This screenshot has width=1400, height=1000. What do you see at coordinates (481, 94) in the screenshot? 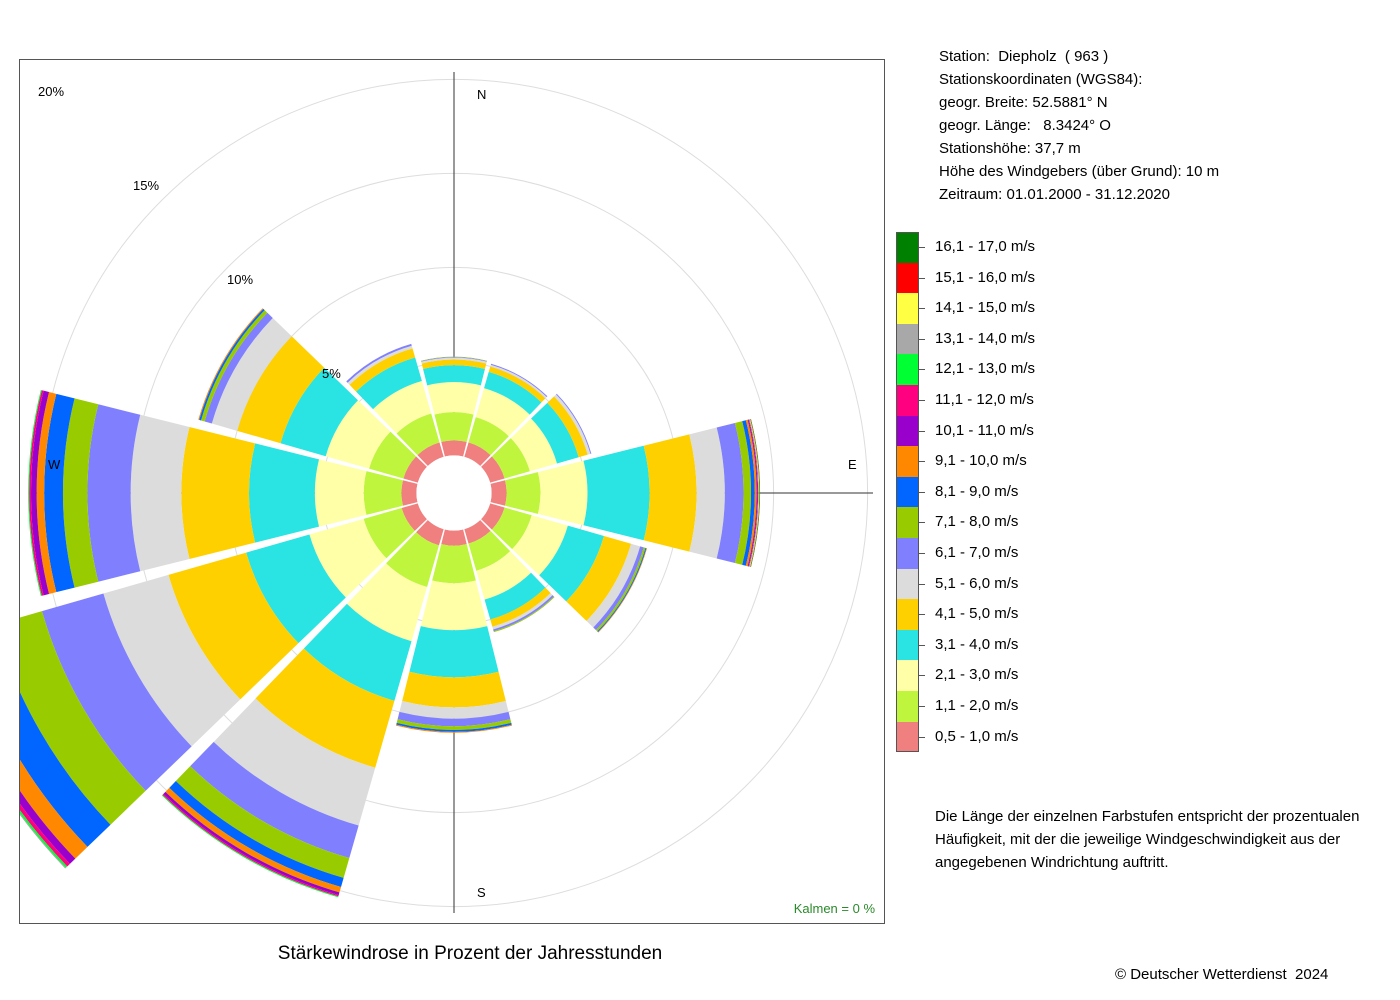
I see `direction-label-n: N` at bounding box center [481, 94].